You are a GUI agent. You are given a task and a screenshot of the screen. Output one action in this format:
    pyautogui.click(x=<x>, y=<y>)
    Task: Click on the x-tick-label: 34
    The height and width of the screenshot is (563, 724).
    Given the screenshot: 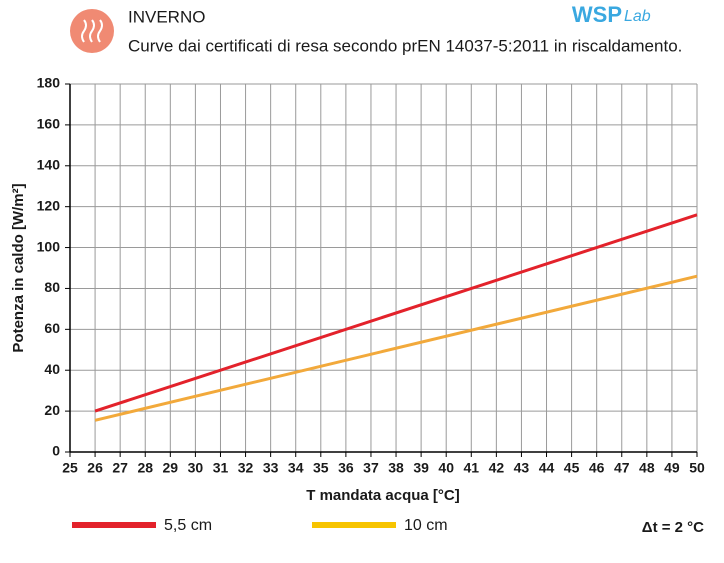 What is the action you would take?
    pyautogui.click(x=296, y=468)
    